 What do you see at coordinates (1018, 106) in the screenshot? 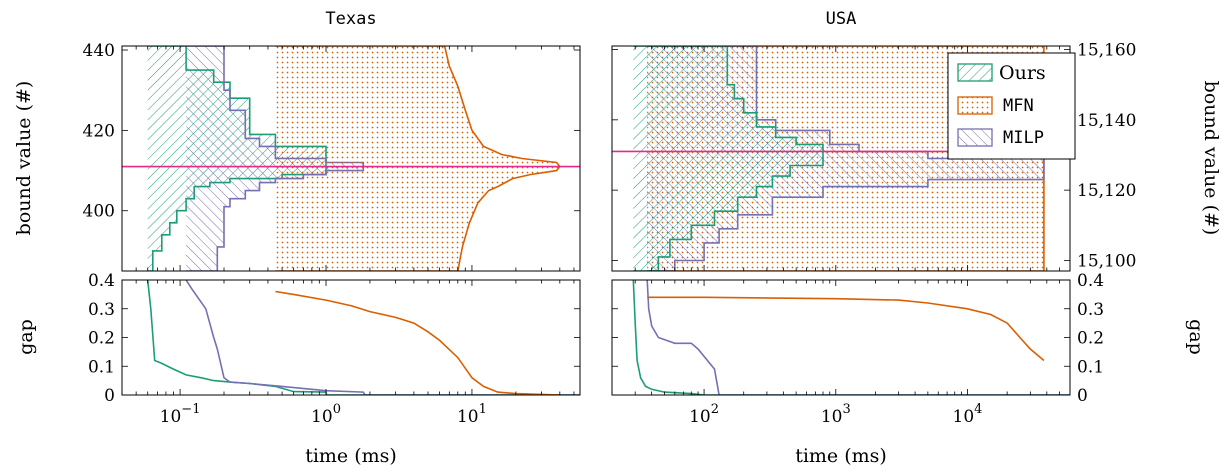
I see `legend-label-mfn: MFN` at bounding box center [1018, 106].